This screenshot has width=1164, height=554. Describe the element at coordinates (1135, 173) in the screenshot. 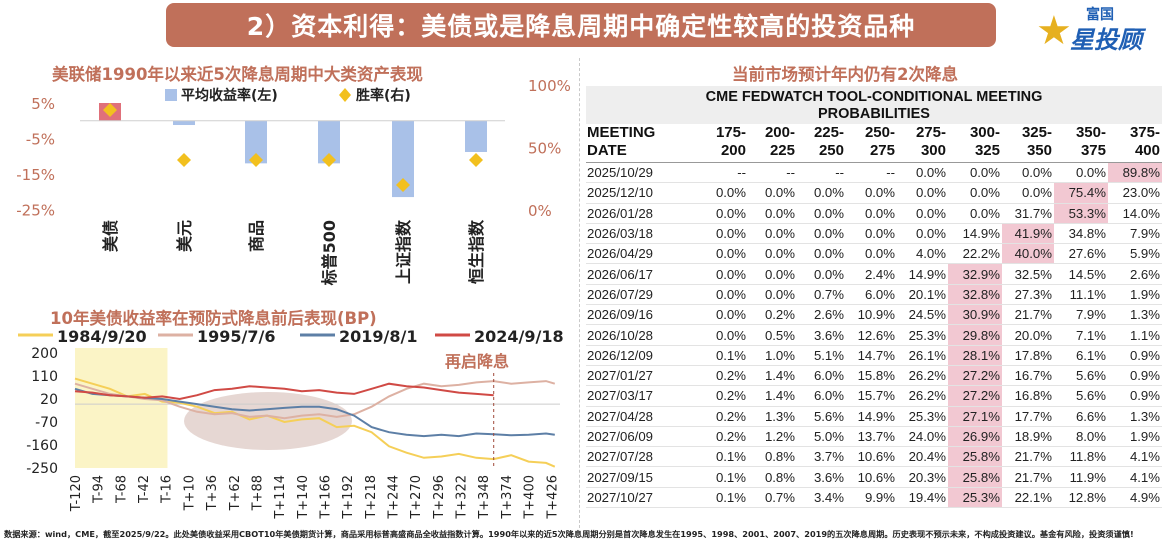

I see `probability-cell: 89.8%` at that location.